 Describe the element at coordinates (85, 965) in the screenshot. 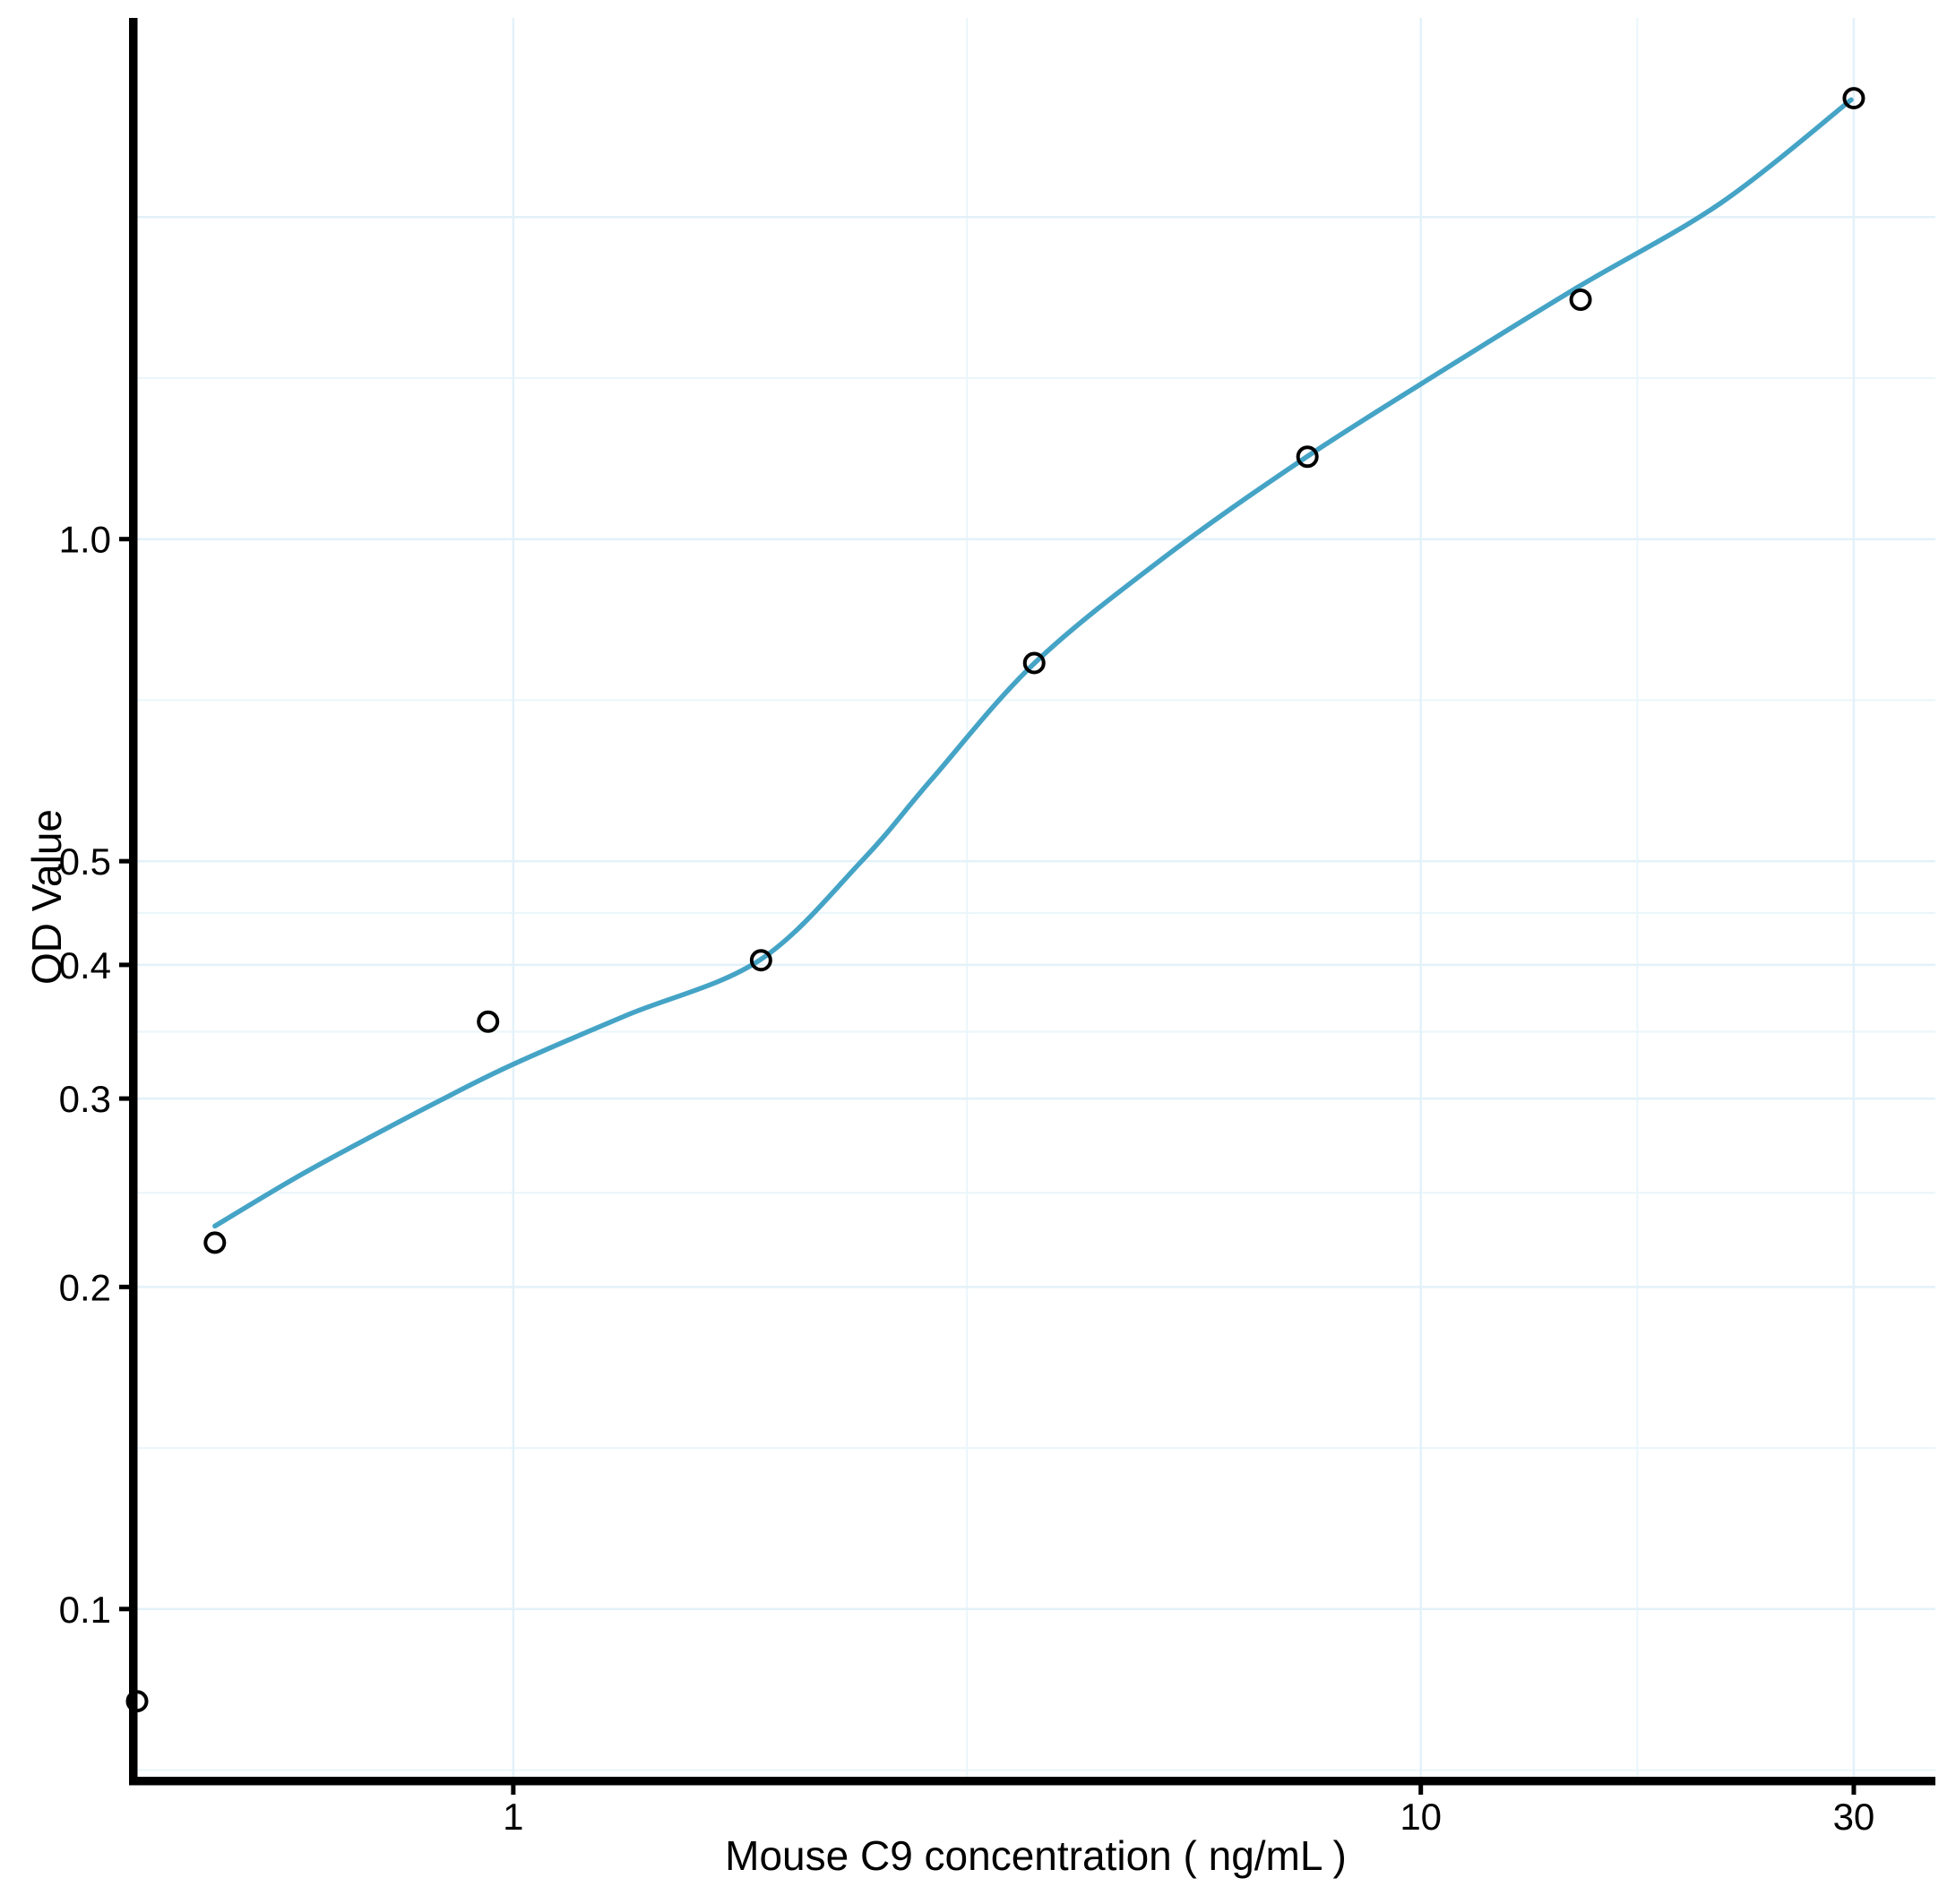

I see `y-tick-label: 0.4` at that location.